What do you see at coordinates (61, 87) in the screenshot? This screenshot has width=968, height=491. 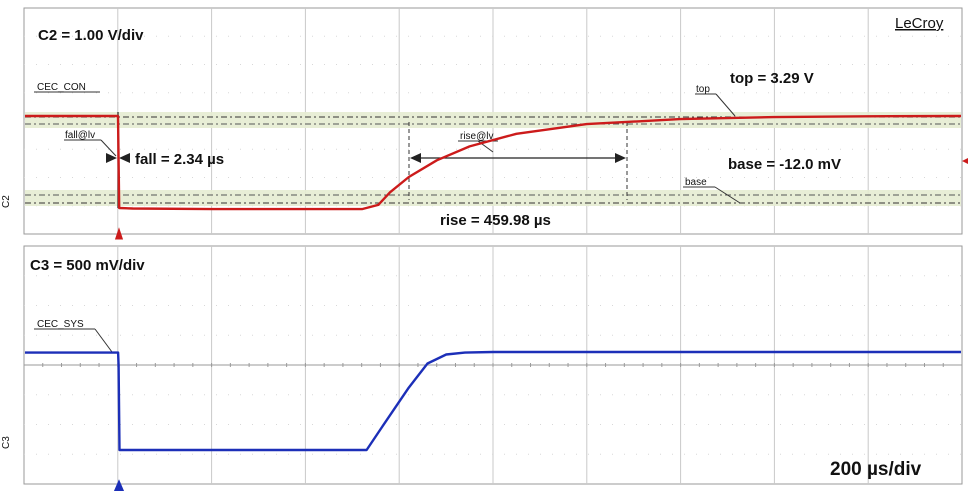 I see `c2-trace-tag: CEC_CON` at bounding box center [61, 87].